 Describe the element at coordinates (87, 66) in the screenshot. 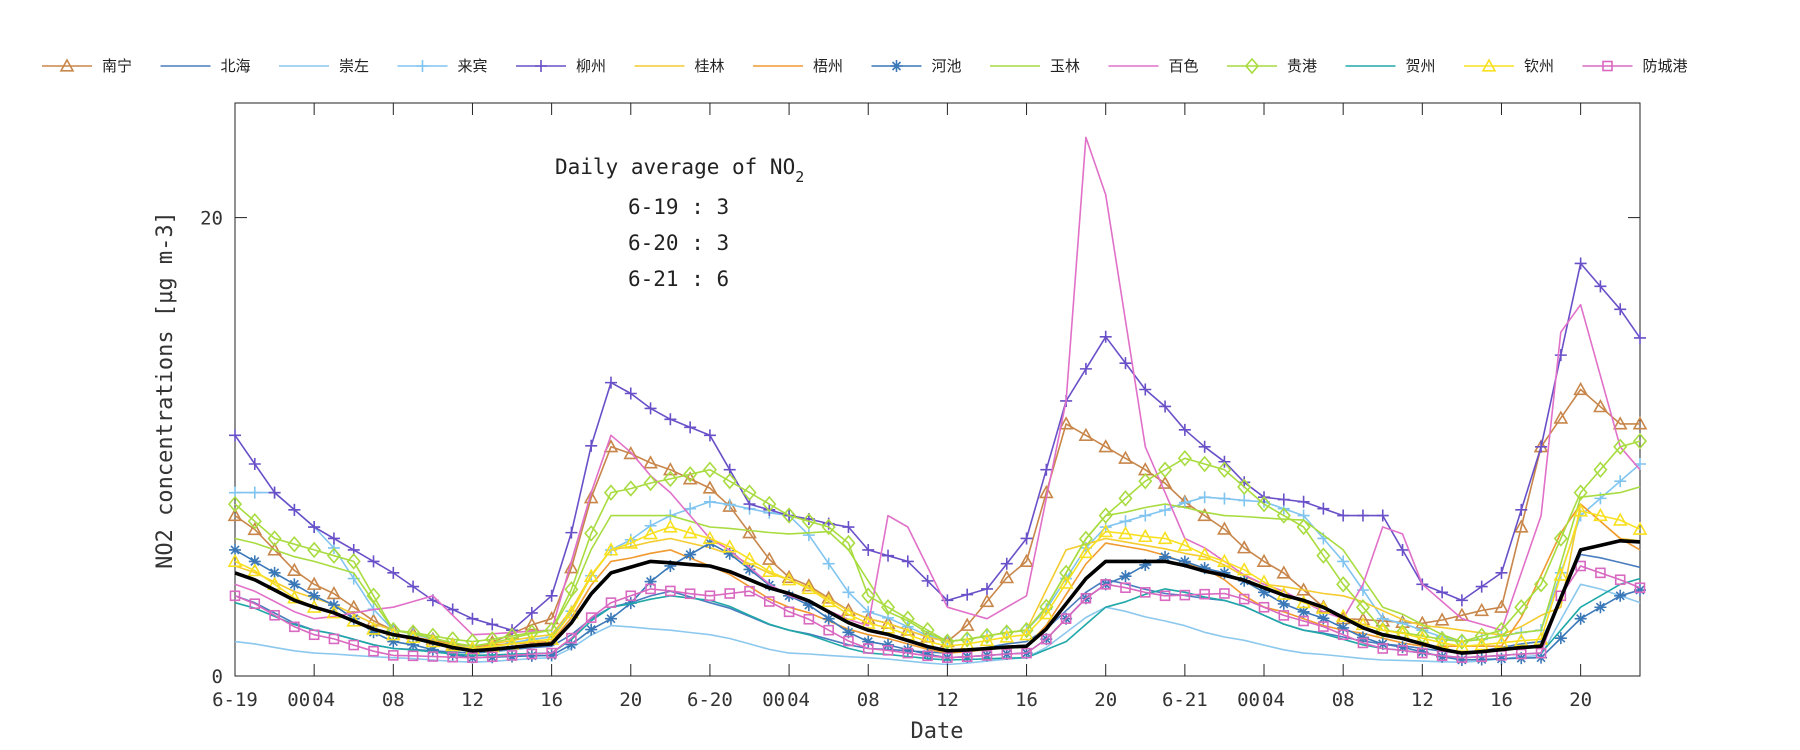

I see `legend-item-南宁: 南宁` at that location.